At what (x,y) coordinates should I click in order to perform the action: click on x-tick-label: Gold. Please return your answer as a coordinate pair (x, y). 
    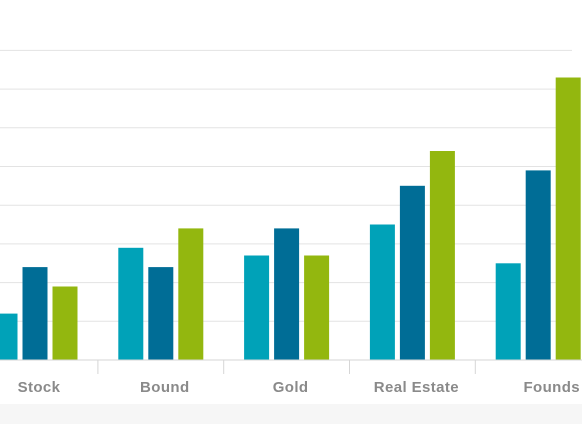
    Looking at the image, I should click on (291, 387).